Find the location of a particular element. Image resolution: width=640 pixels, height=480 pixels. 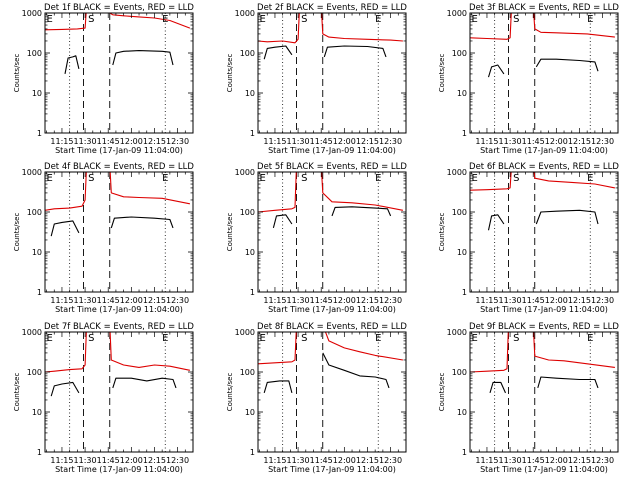

panel-title: Det 9f BLACK = Events, RED = LLD is located at coordinates (544, 327).